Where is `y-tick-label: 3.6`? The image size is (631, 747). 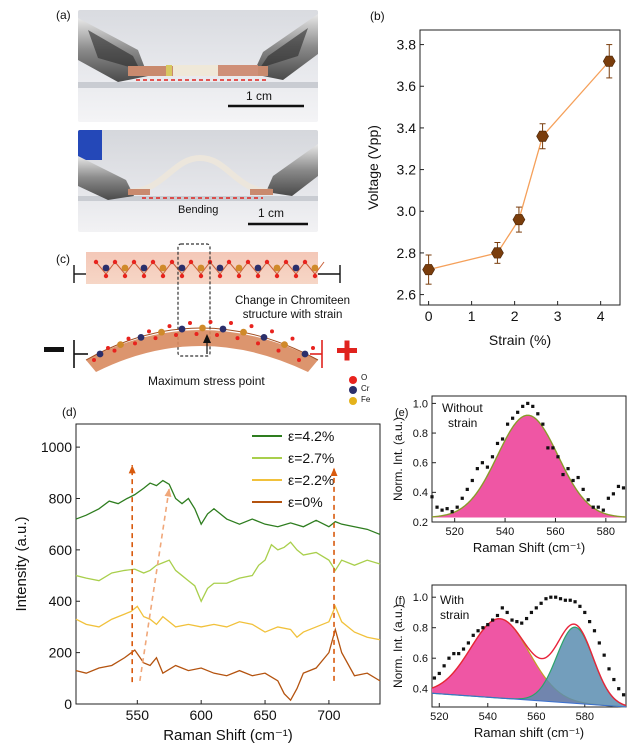 y-tick-label: 3.6 is located at coordinates (407, 86).